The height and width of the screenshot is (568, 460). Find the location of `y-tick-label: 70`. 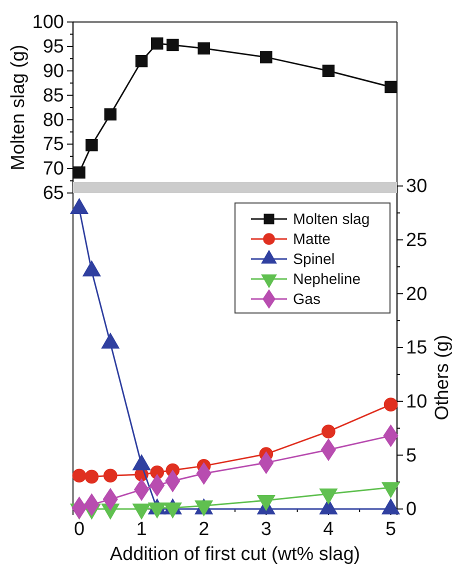

y-tick-label: 70 is located at coordinates (53, 169).